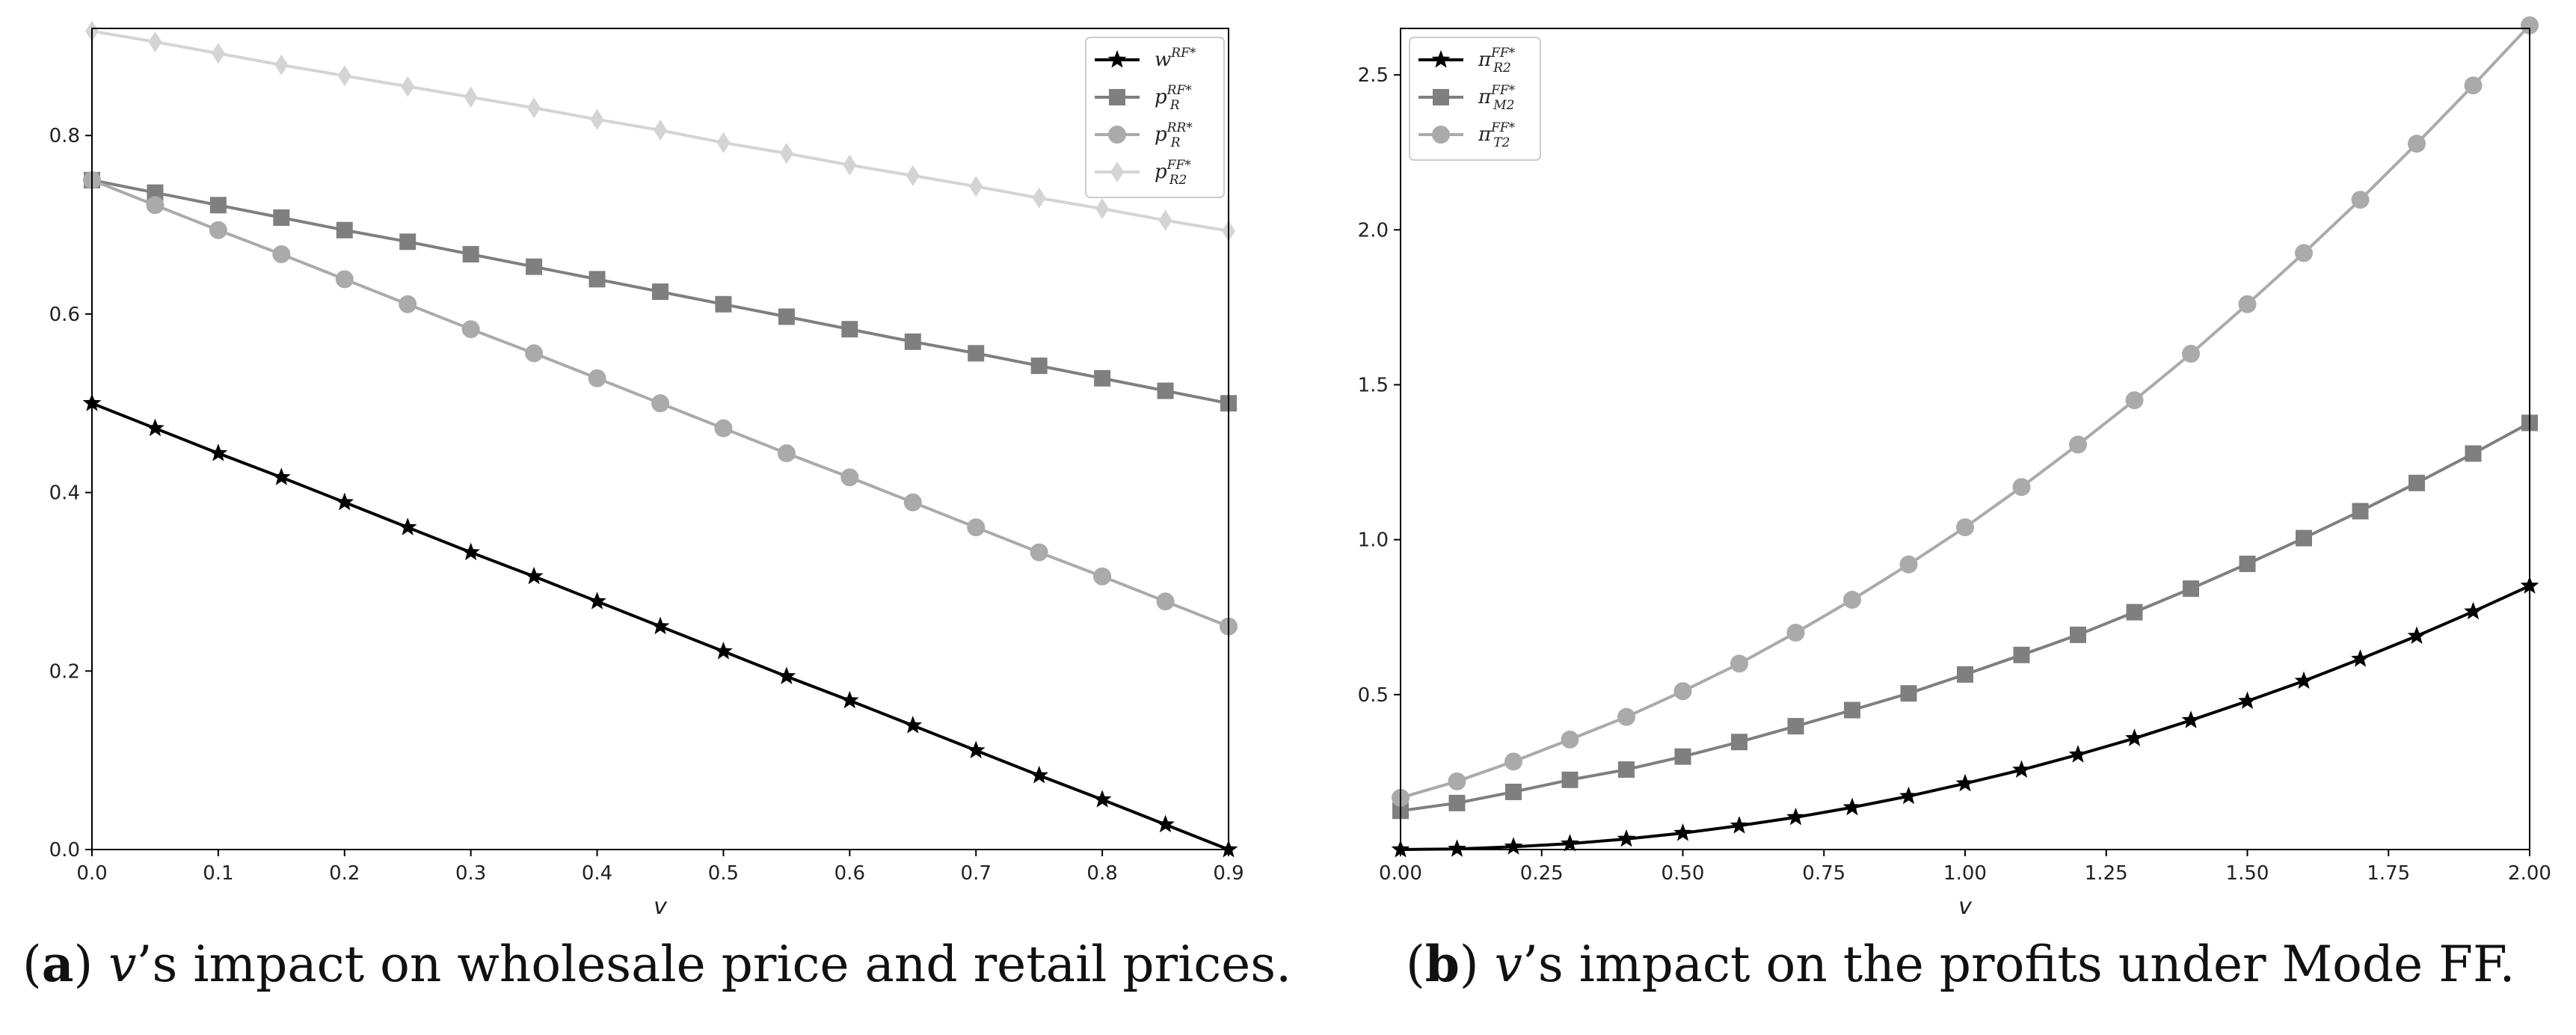  I want to click on caption-b-text: ’s impact on the profits under Mode FF., so click(2018, 964).